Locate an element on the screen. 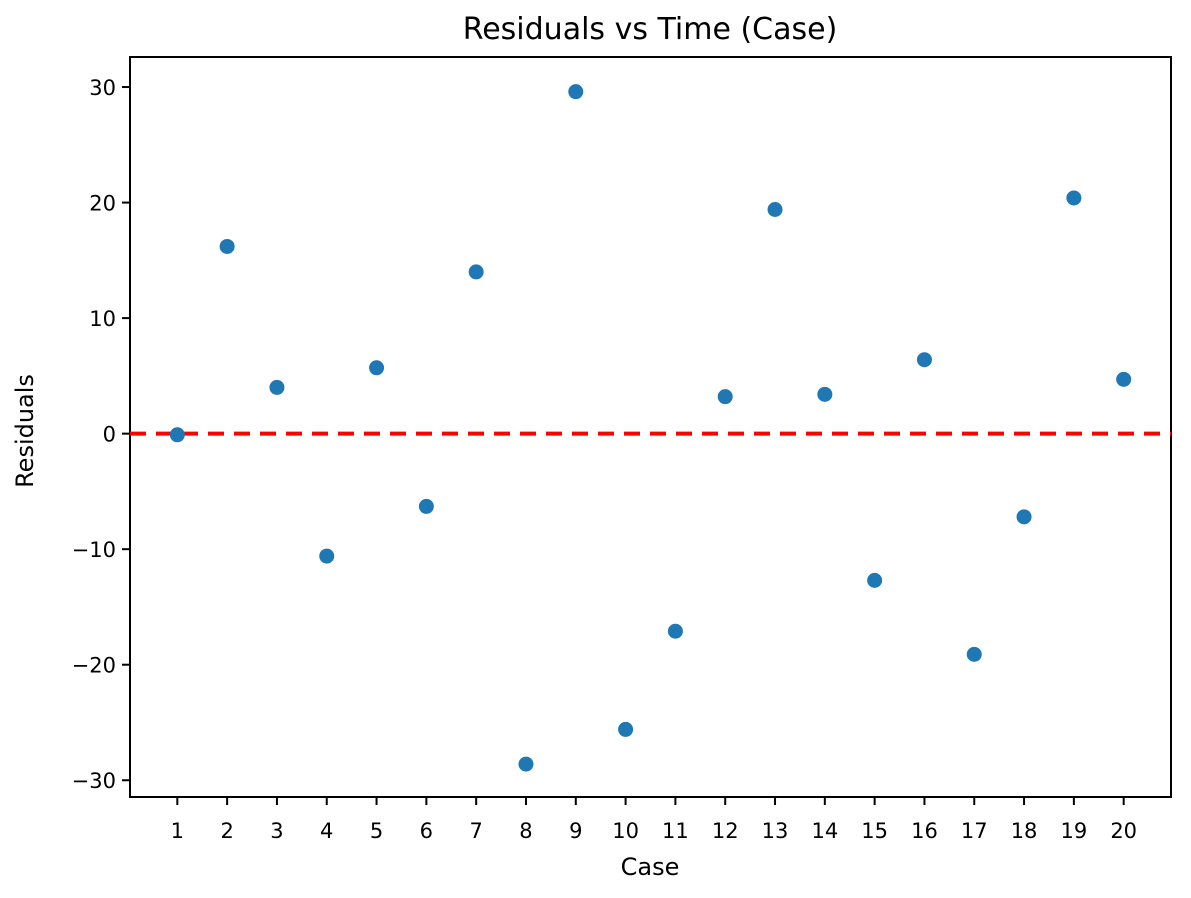 The height and width of the screenshot is (898, 1191). y-tick-label: 0 is located at coordinates (109, 435).